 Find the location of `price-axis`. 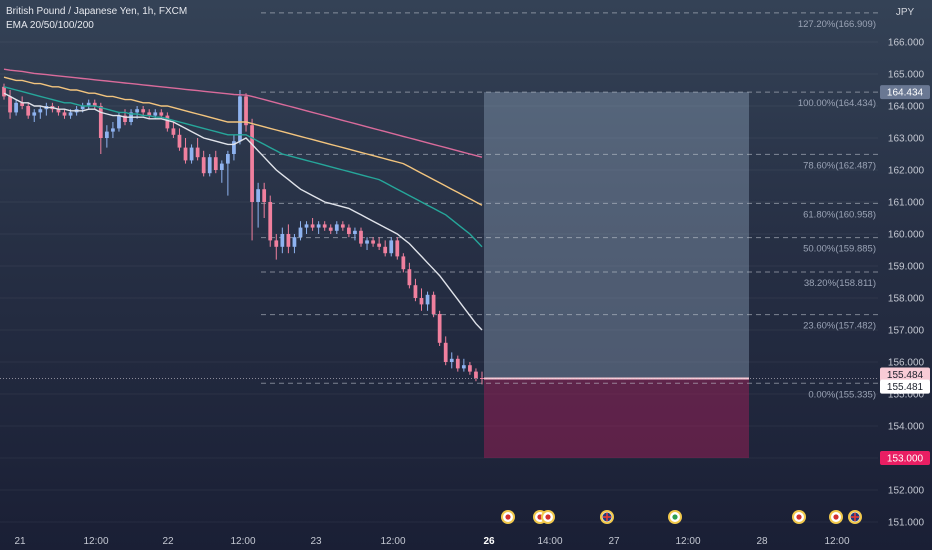

price-axis is located at coordinates (905, 275).